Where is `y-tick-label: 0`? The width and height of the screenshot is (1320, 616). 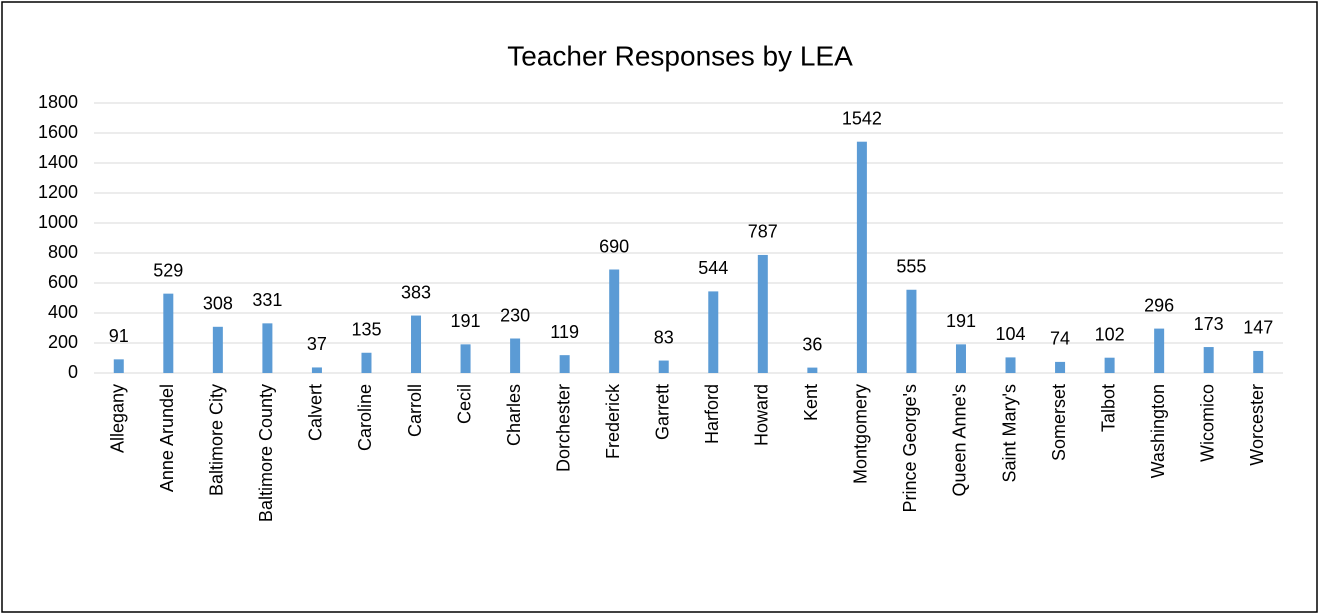
y-tick-label: 0 is located at coordinates (73, 372).